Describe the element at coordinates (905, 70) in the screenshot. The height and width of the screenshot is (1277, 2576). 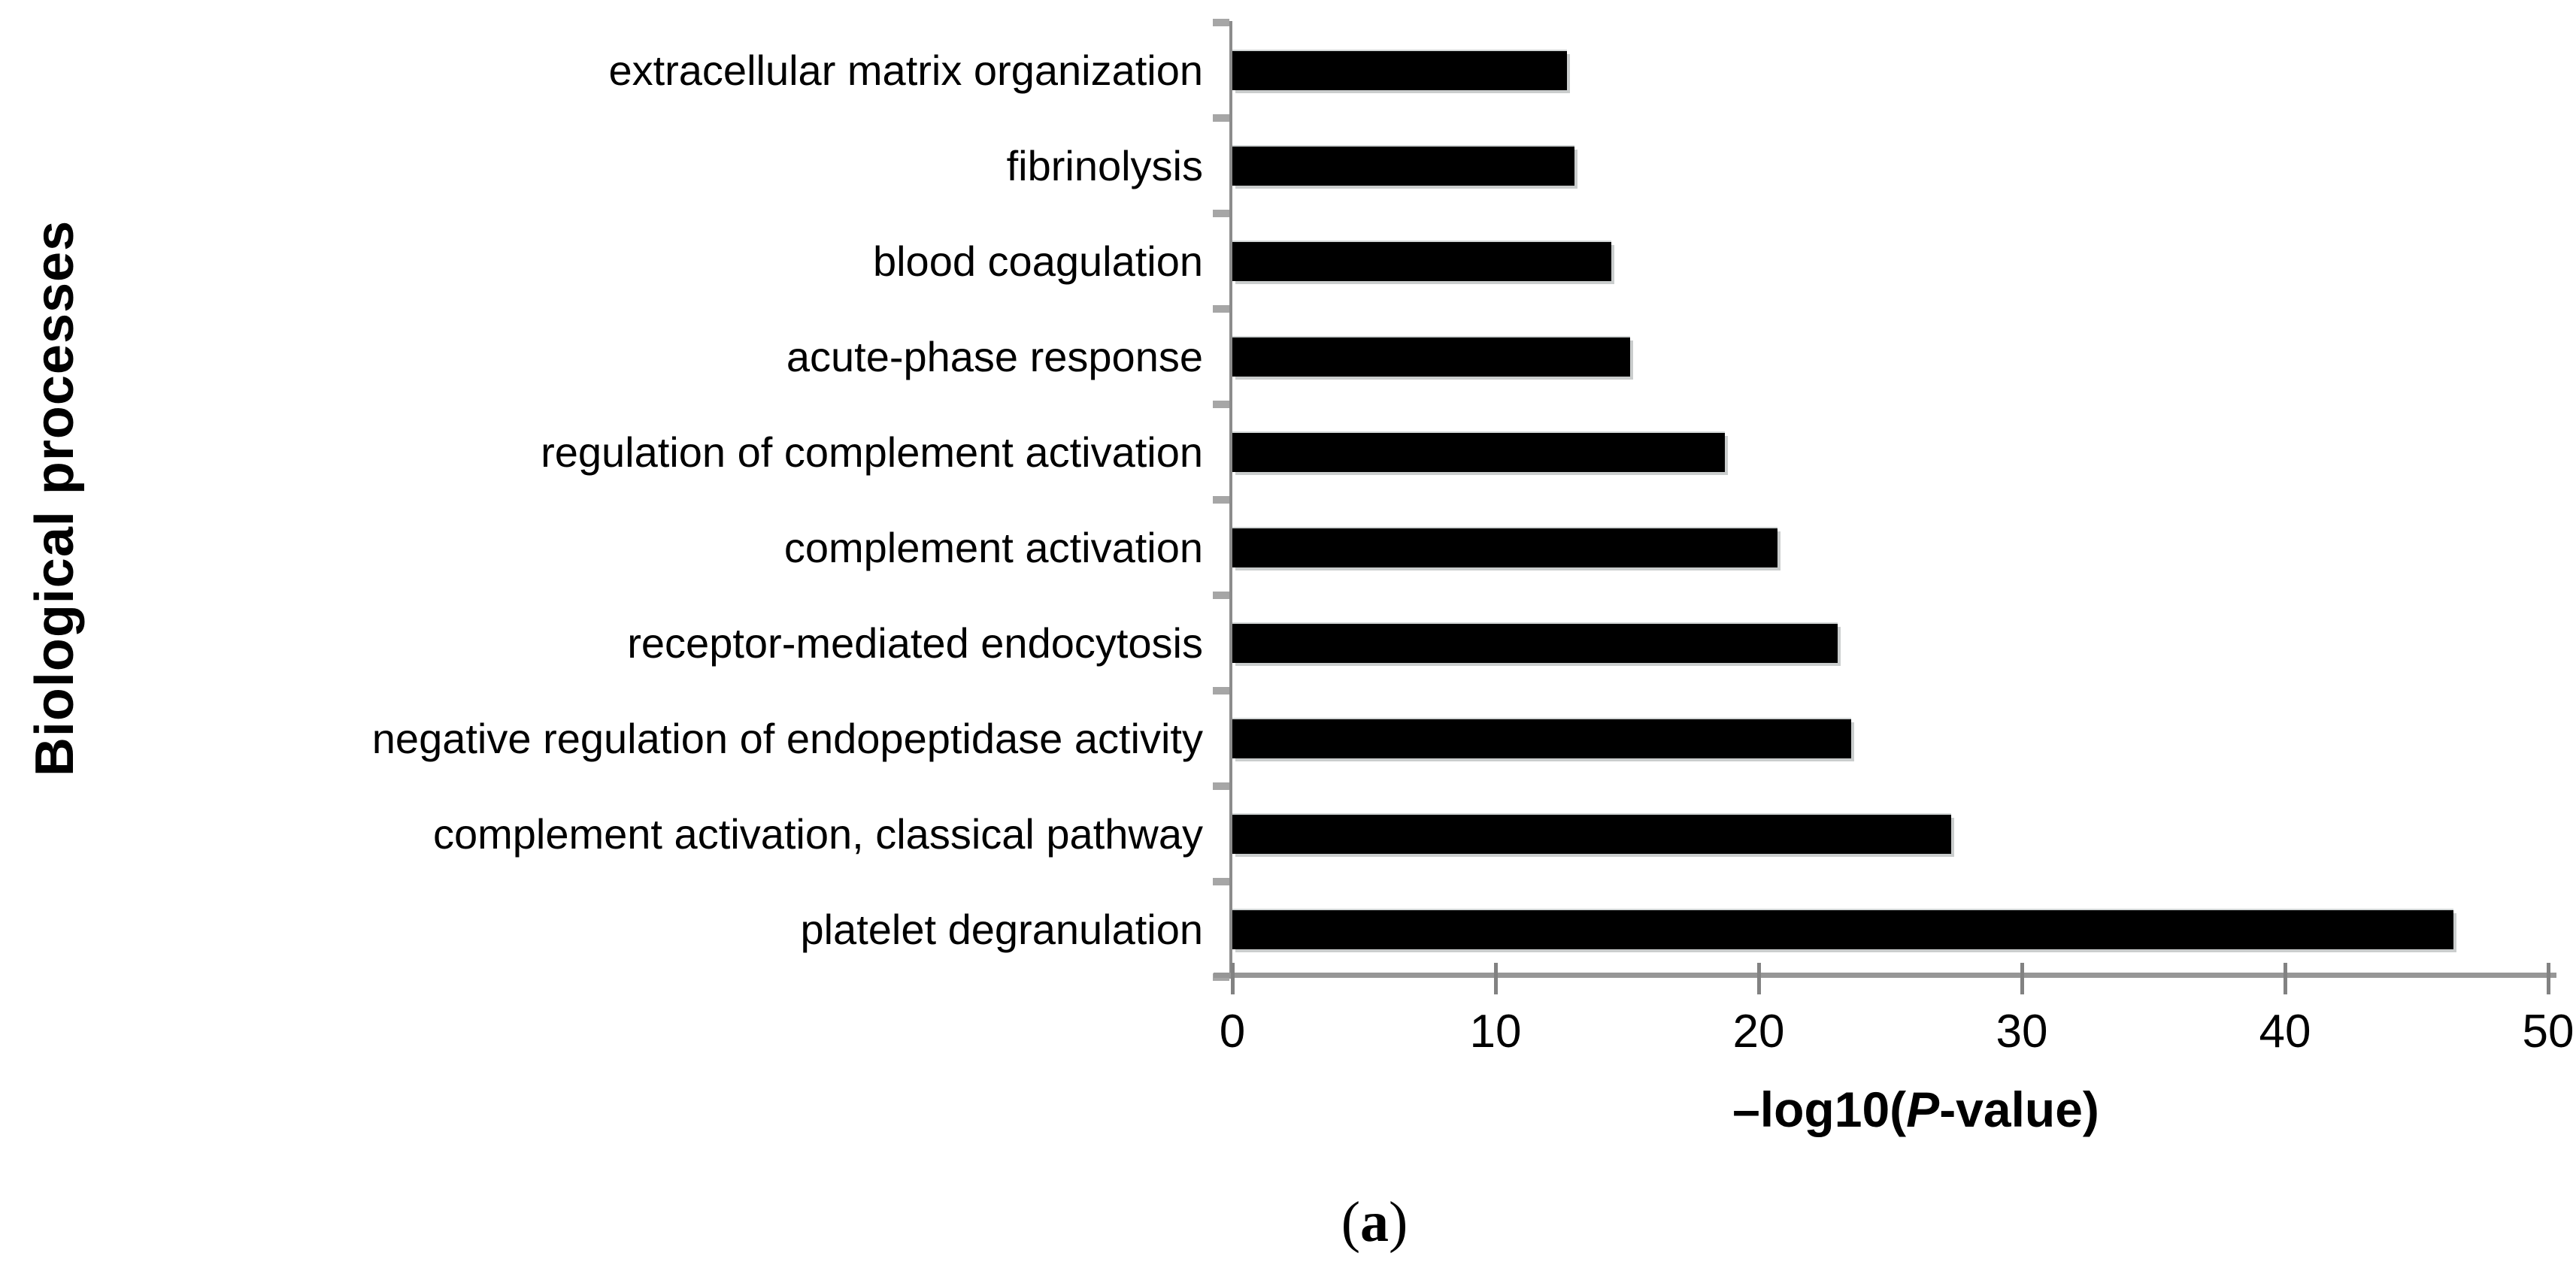
I see `category-label: extracellular matrix organization` at that location.